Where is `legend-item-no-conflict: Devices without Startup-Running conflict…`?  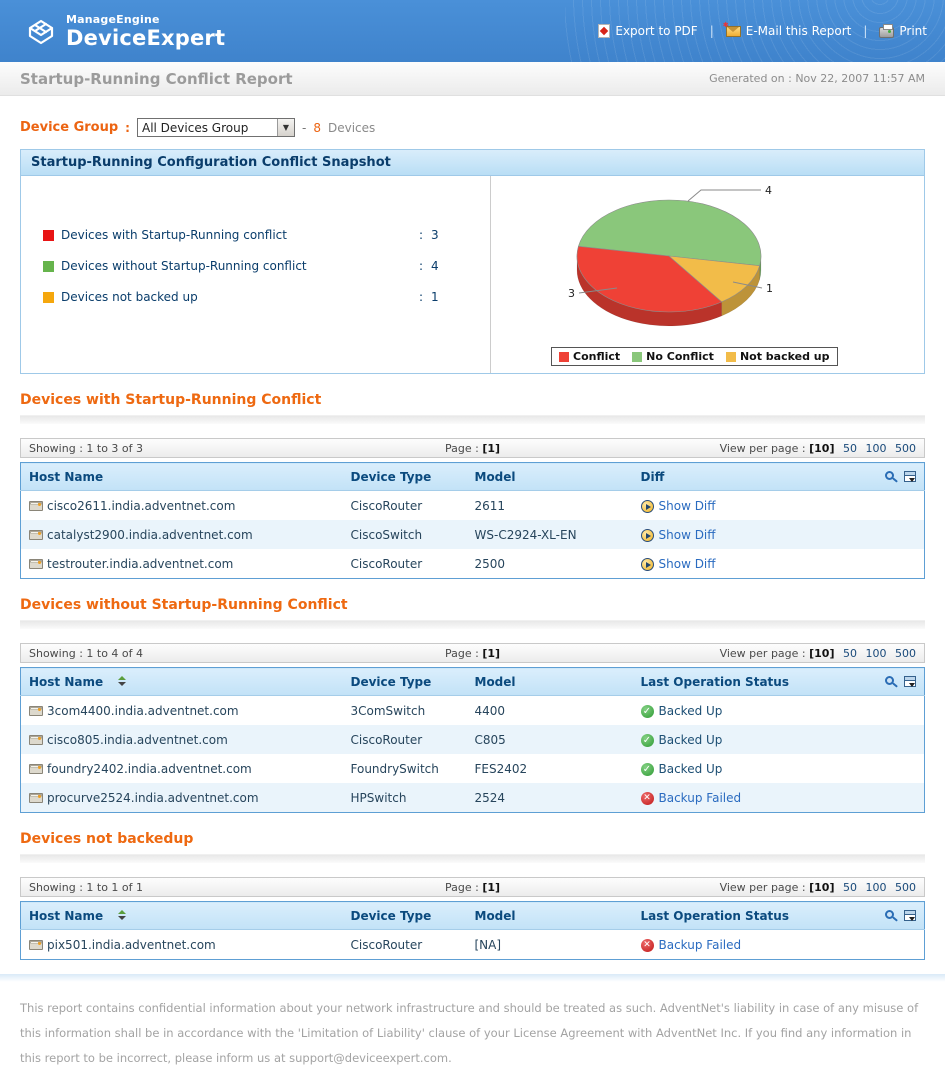 legend-item-no-conflict: Devices without Startup-Running conflict… is located at coordinates (266, 266).